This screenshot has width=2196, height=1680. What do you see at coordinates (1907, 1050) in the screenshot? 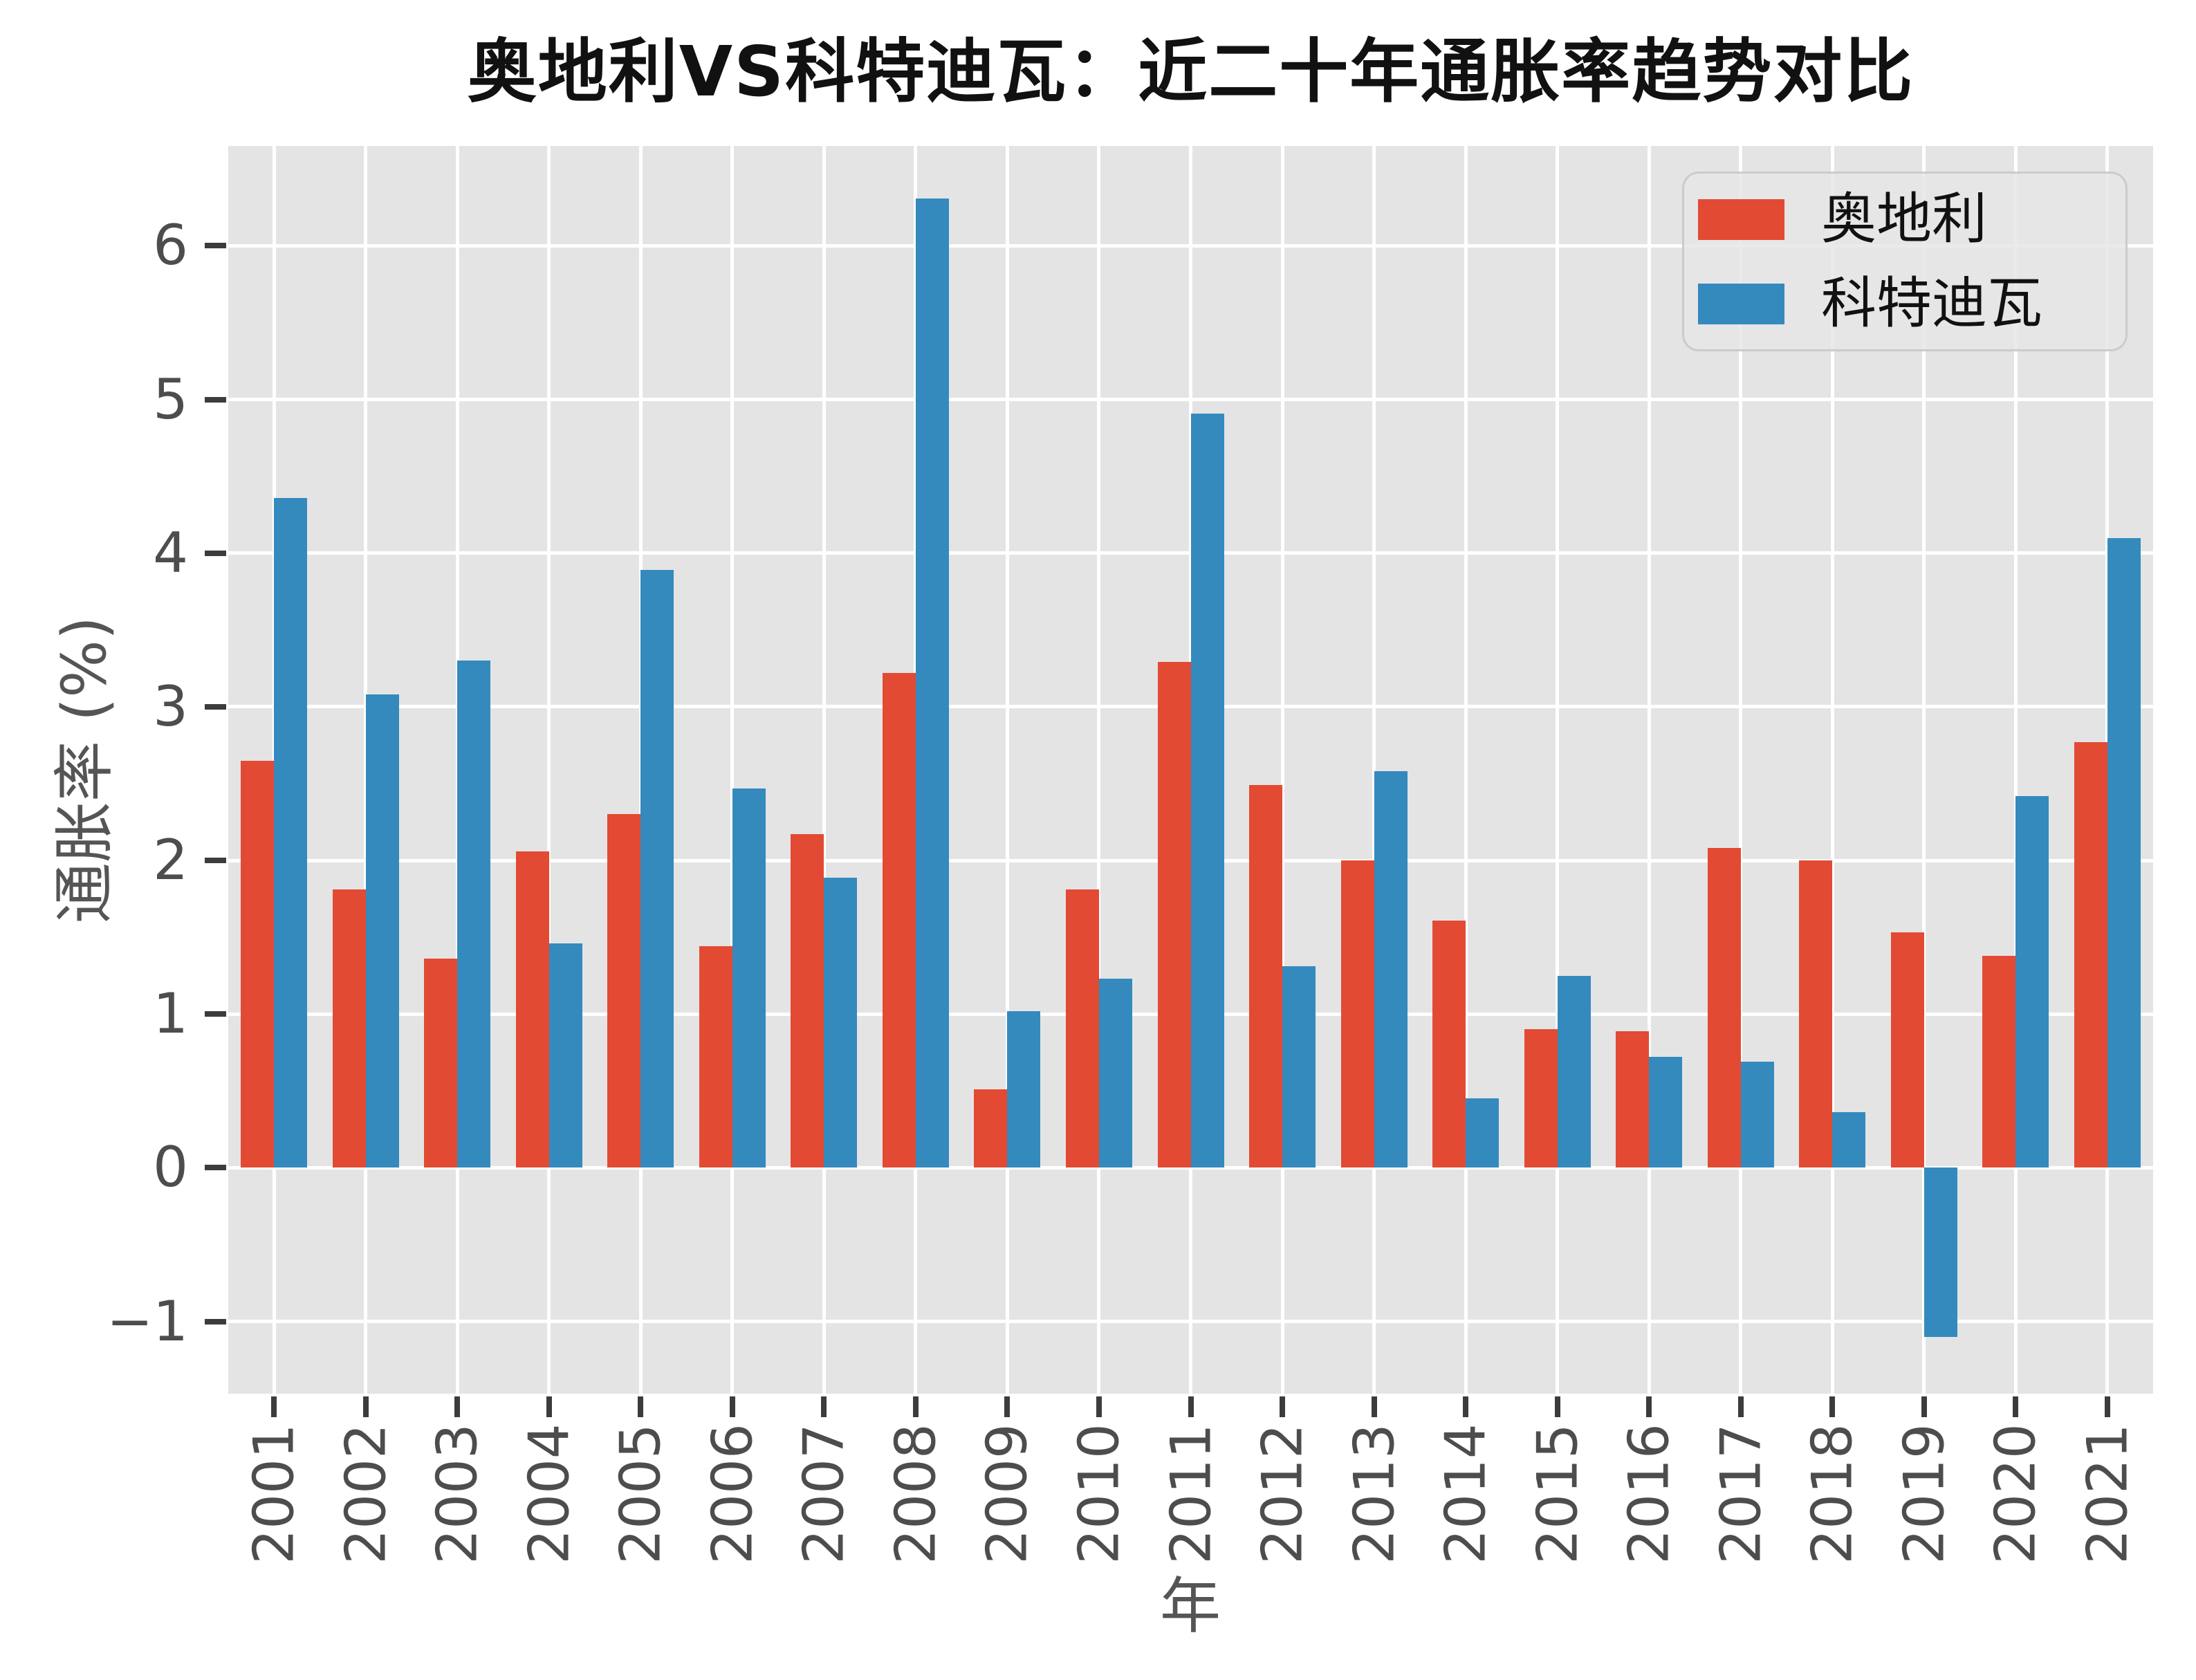
I see `bar-austria-2019` at bounding box center [1907, 1050].